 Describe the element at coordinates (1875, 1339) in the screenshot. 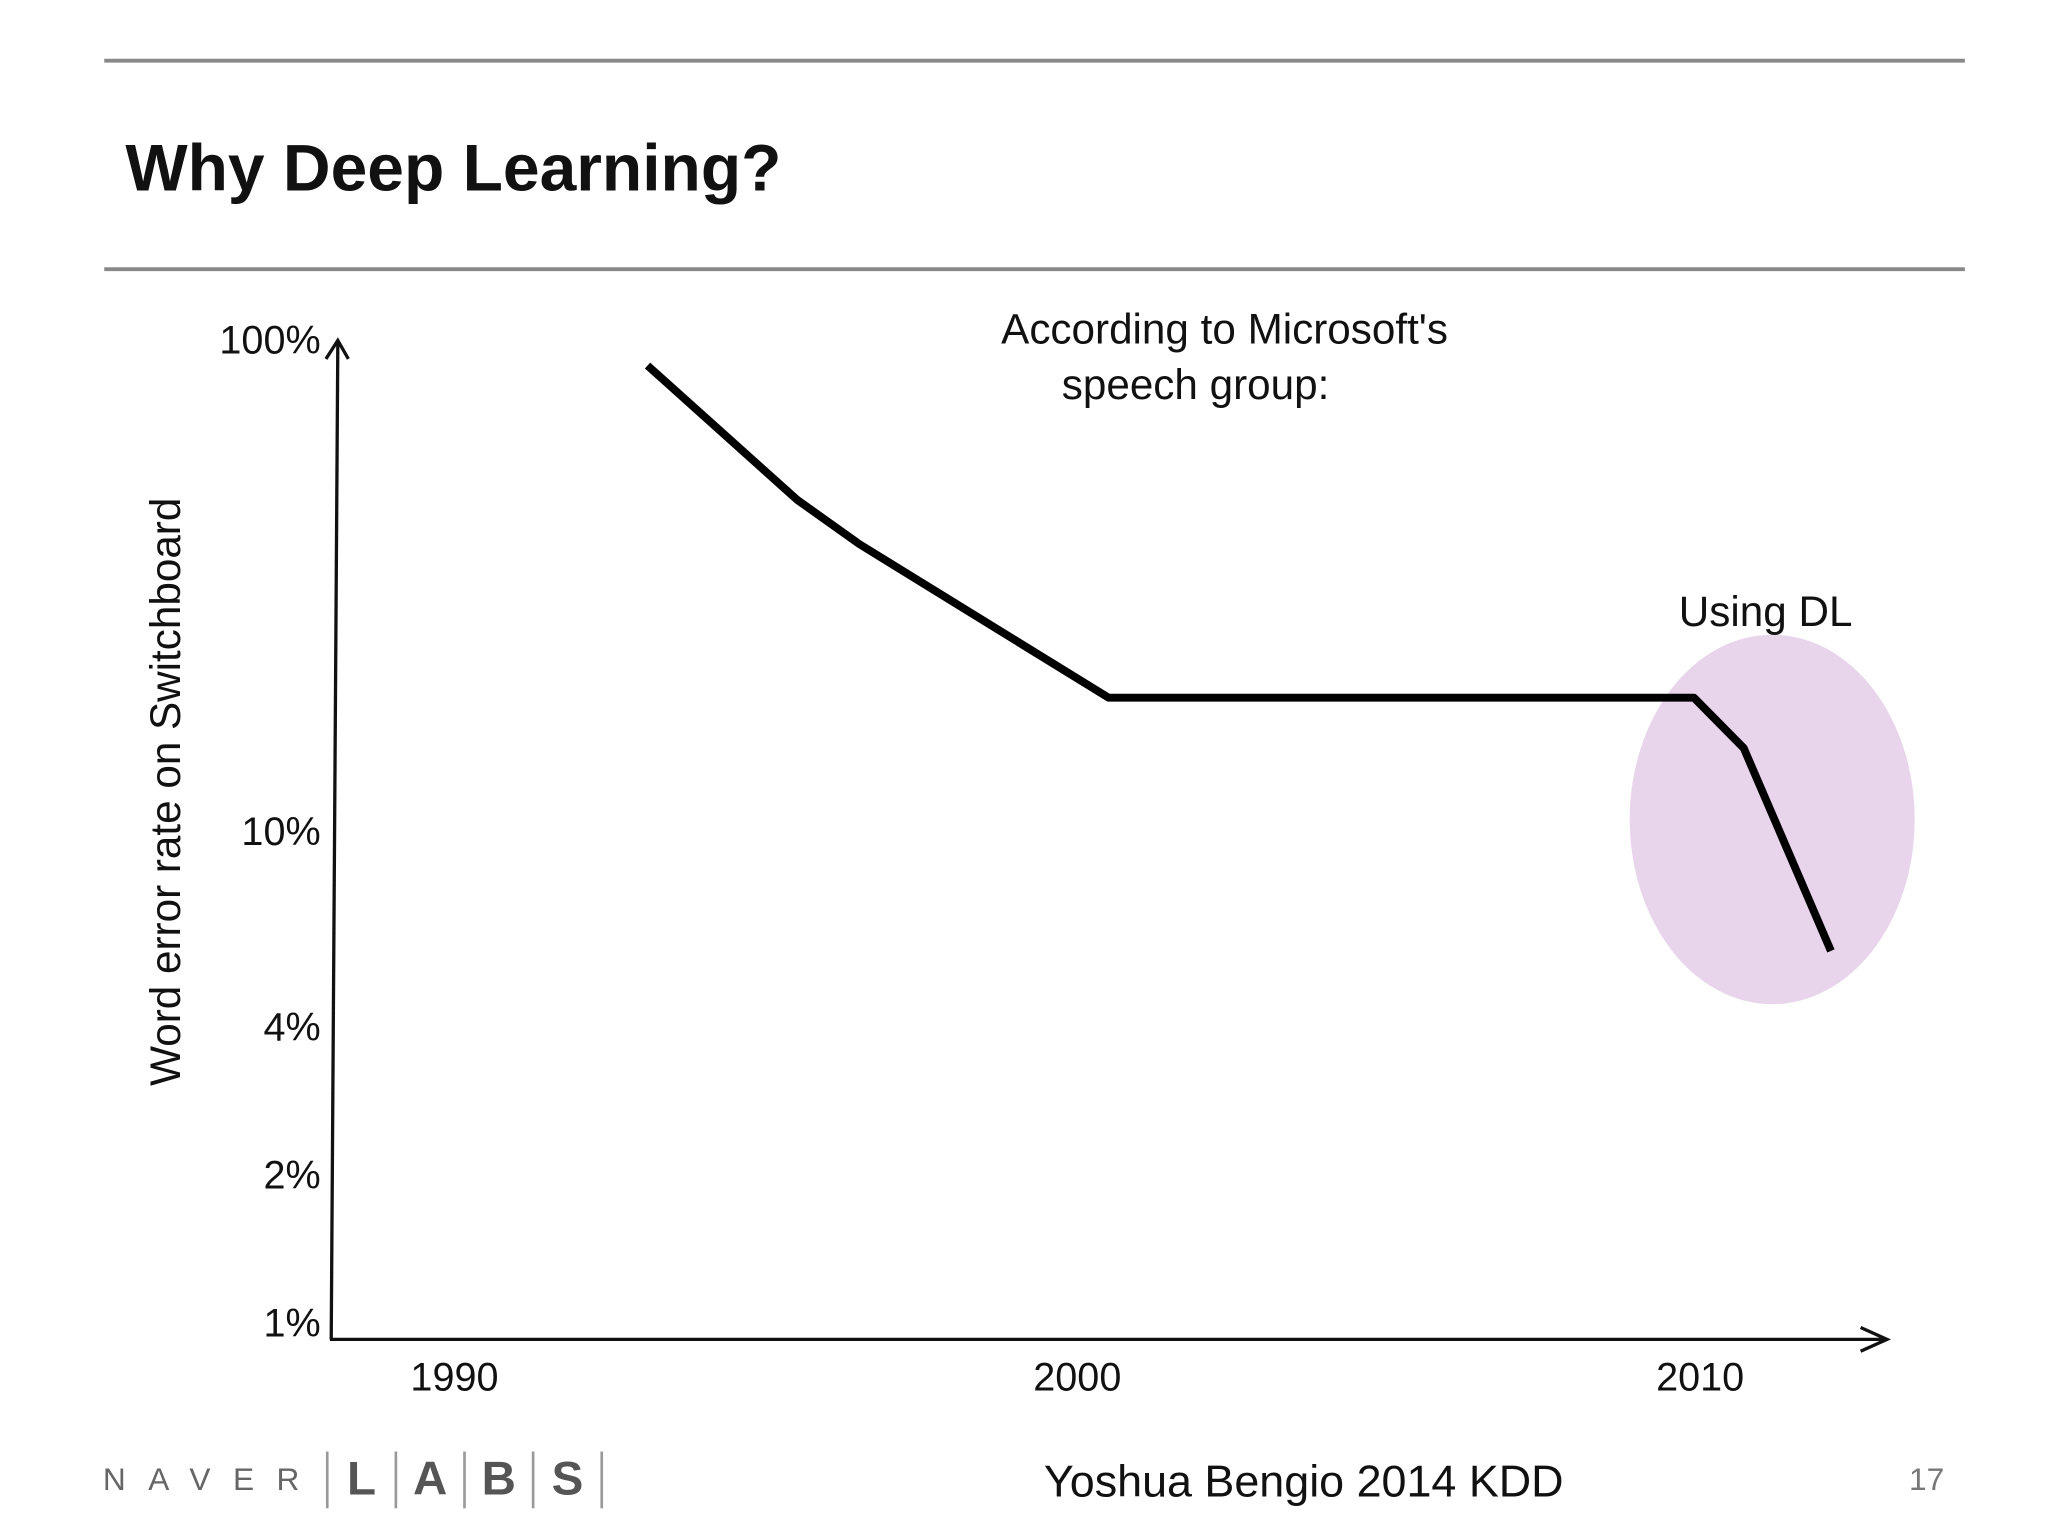

I see `x-axis-arrow` at that location.